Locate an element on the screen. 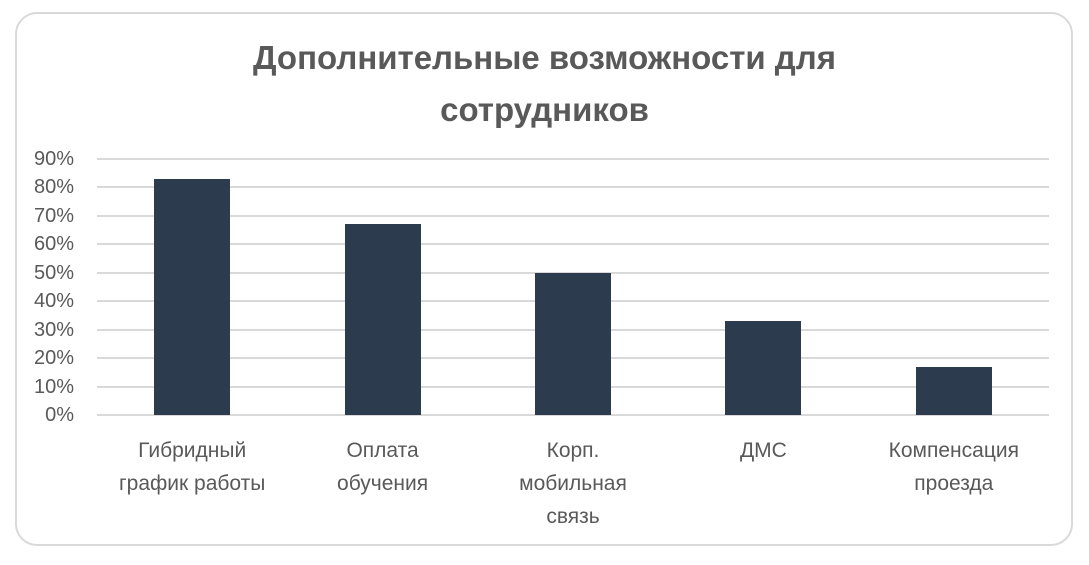 The height and width of the screenshot is (565, 1089). x-tick-label-line: Гибридный is located at coordinates (192, 450).